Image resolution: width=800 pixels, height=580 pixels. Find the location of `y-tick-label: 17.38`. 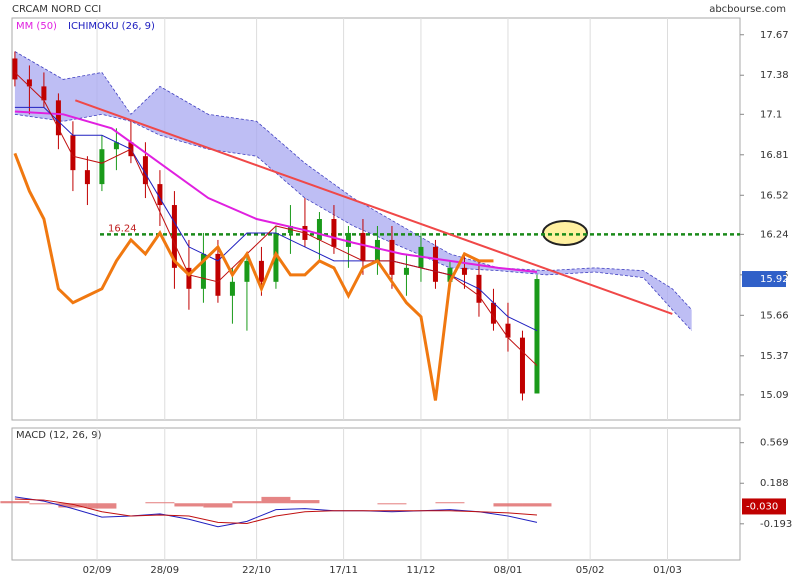

y-tick-label: 17.38 is located at coordinates (774, 75).